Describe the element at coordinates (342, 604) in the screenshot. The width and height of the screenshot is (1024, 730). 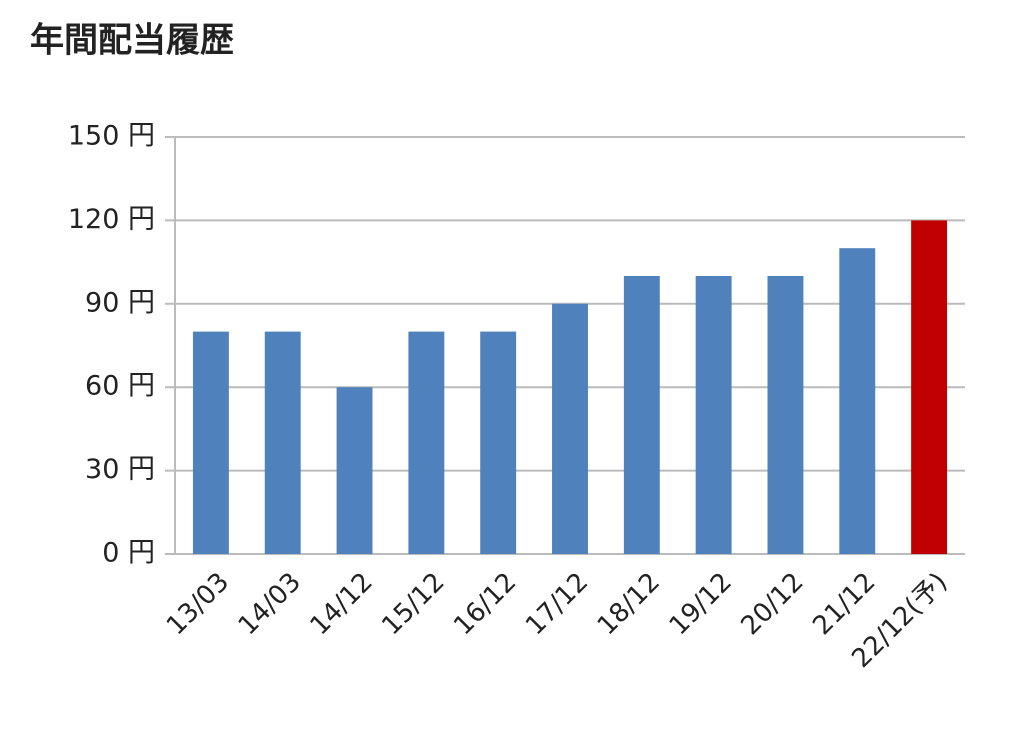
I see `x-tick-label: 14/12` at that location.